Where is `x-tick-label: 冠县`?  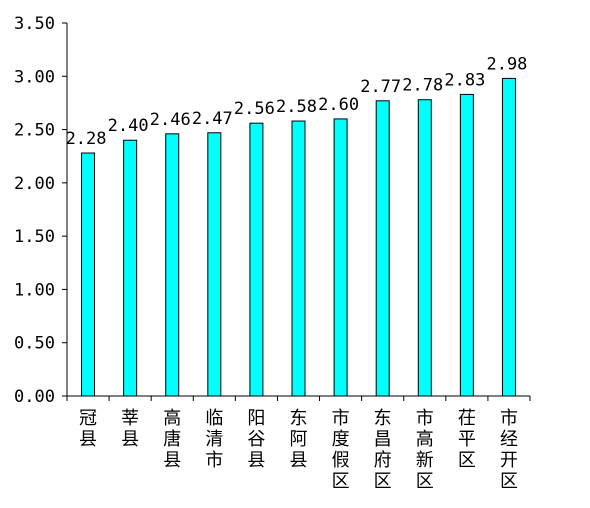 x-tick-label: 冠县 is located at coordinates (88, 429).